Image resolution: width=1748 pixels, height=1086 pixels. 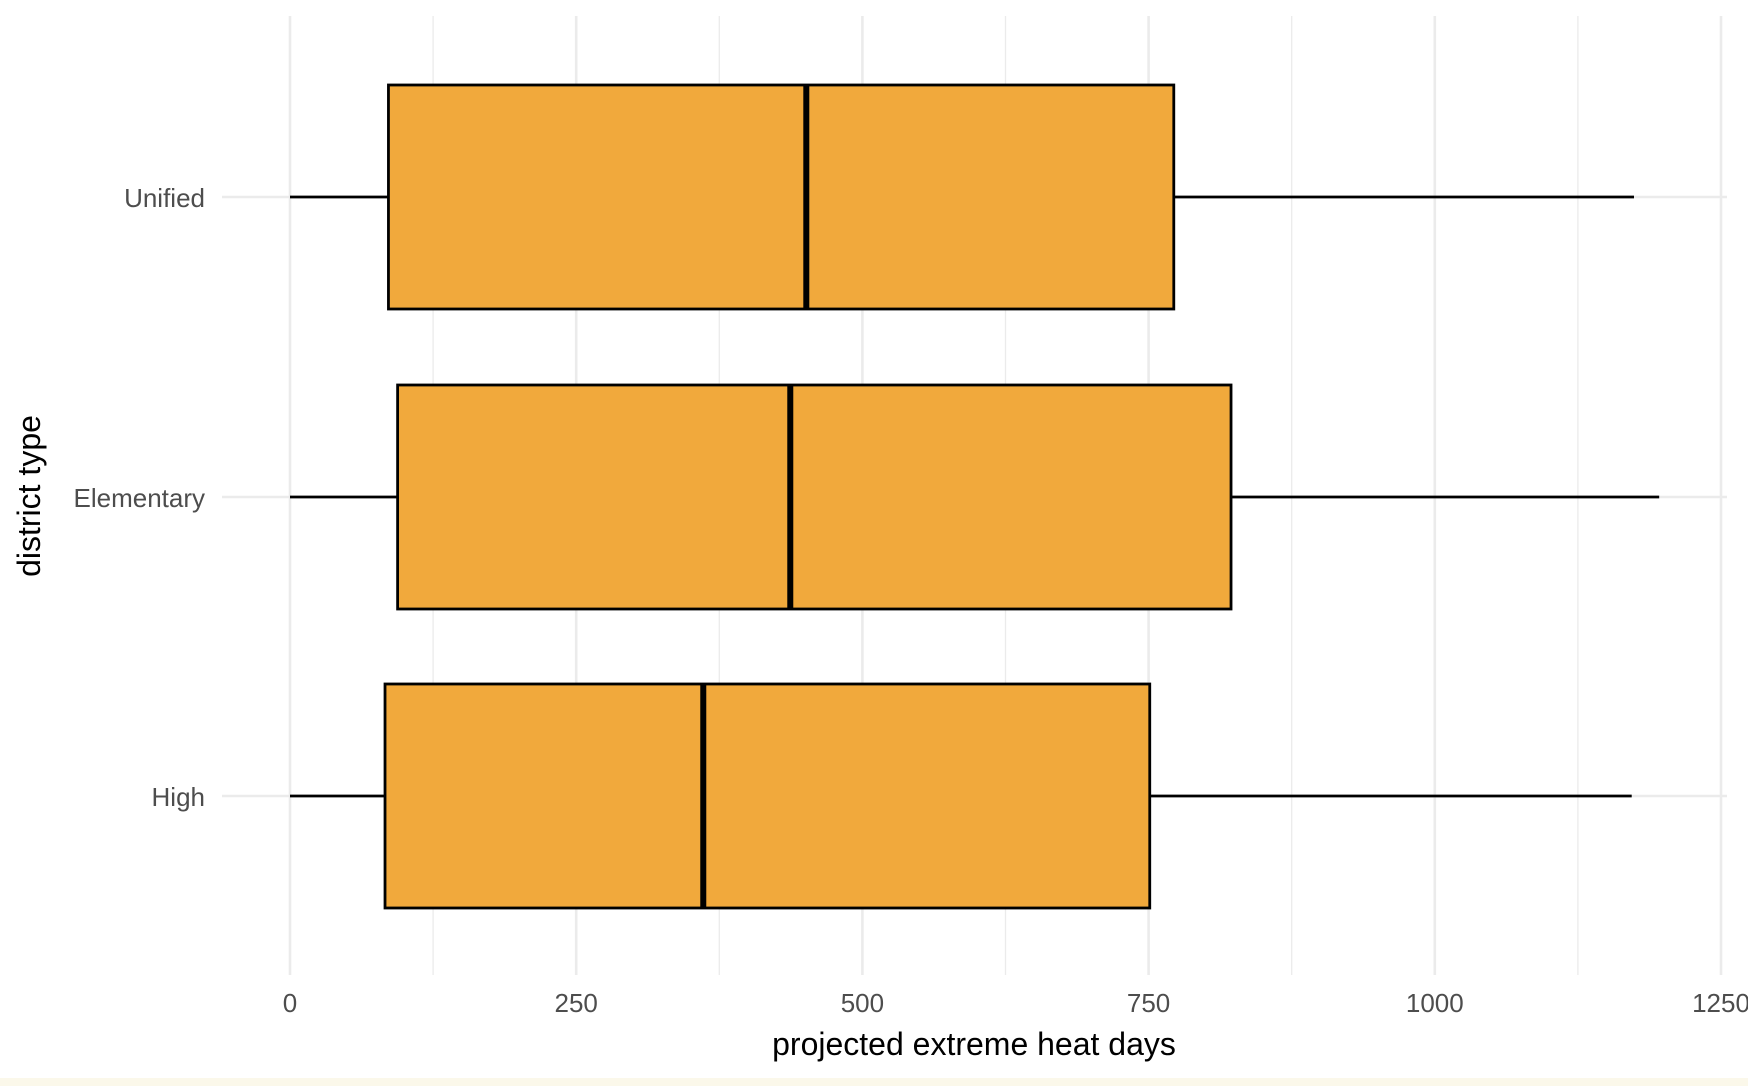 I want to click on y-tick-label: High, so click(x=178, y=797).